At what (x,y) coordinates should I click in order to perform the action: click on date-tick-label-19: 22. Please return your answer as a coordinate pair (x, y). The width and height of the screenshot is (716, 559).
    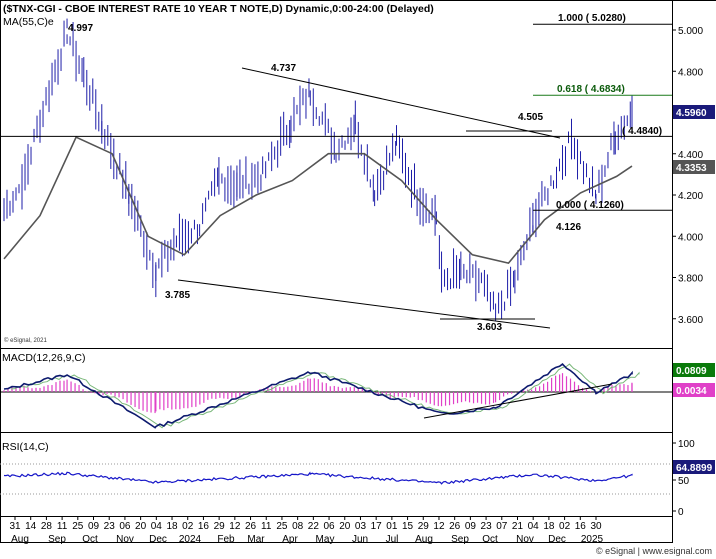
    Looking at the image, I should click on (314, 526).